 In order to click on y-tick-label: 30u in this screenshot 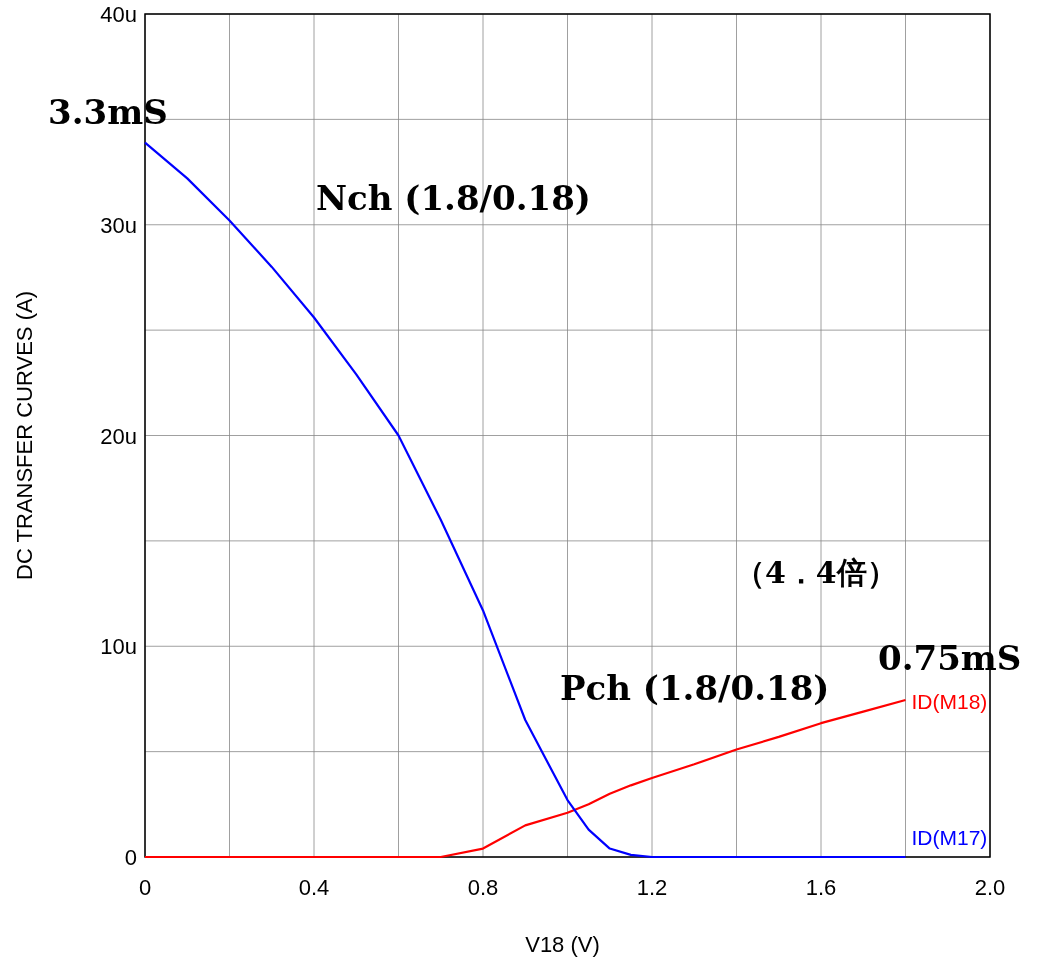, I will do `click(118, 225)`.